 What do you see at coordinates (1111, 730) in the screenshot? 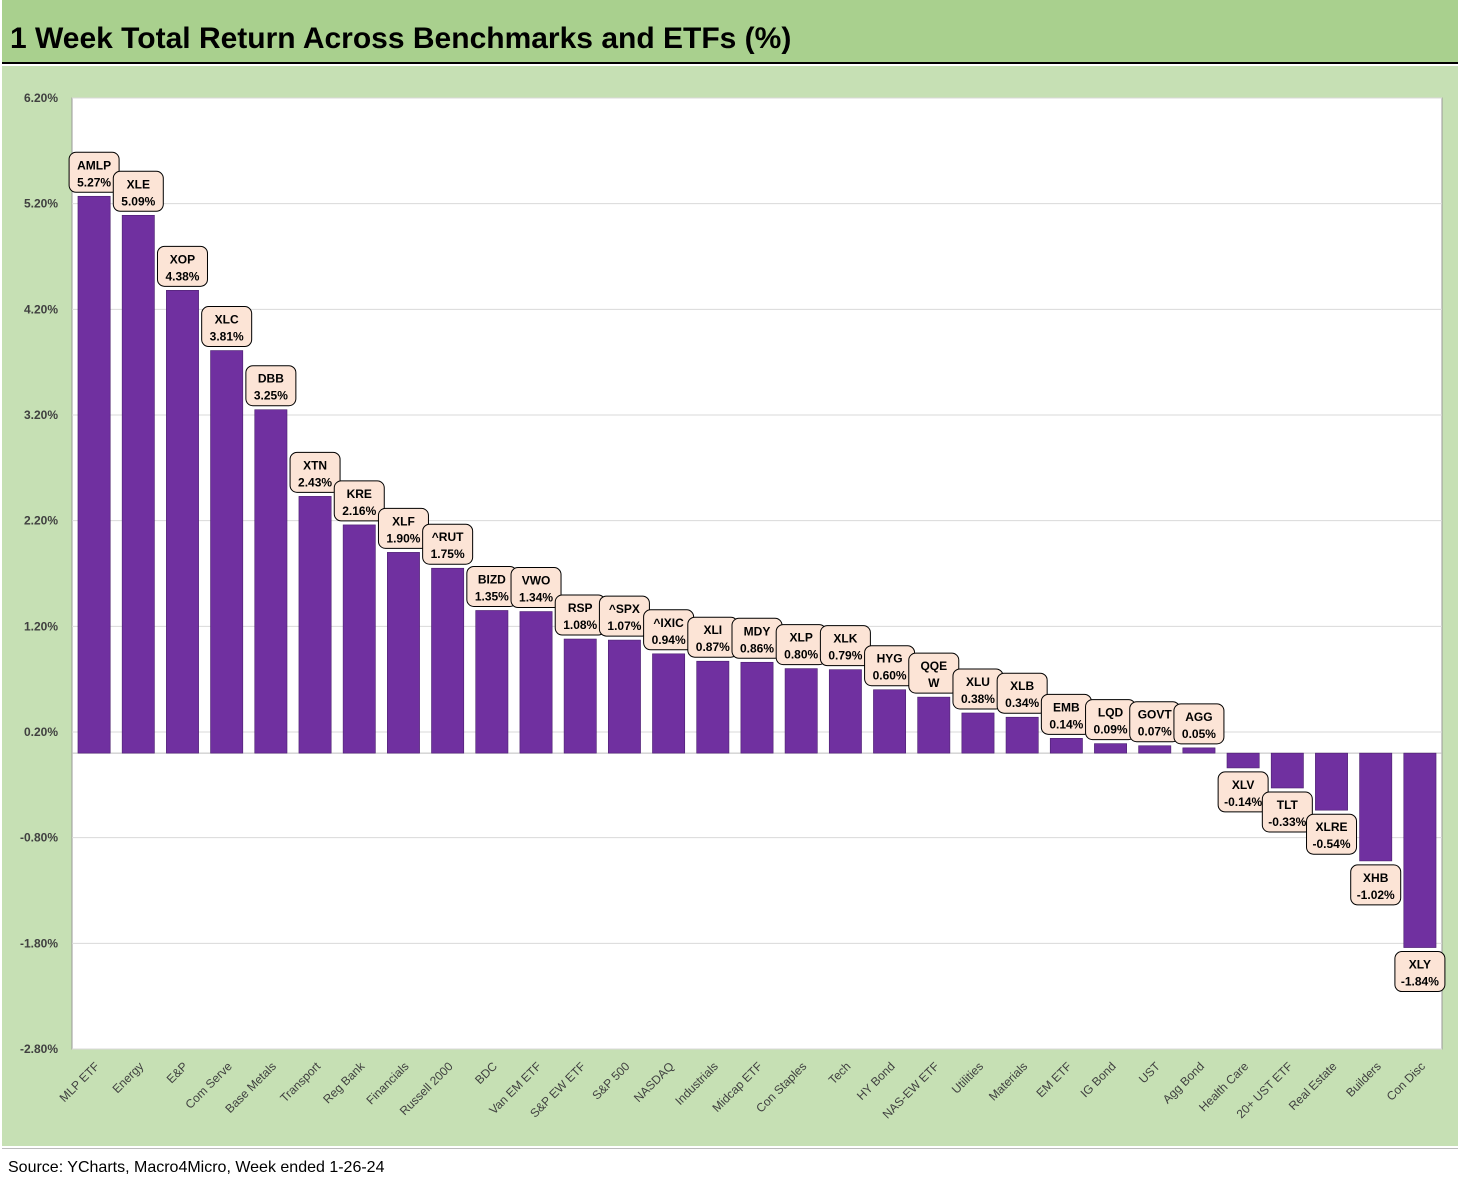
I see `data-label-value: 0.09%` at bounding box center [1111, 730].